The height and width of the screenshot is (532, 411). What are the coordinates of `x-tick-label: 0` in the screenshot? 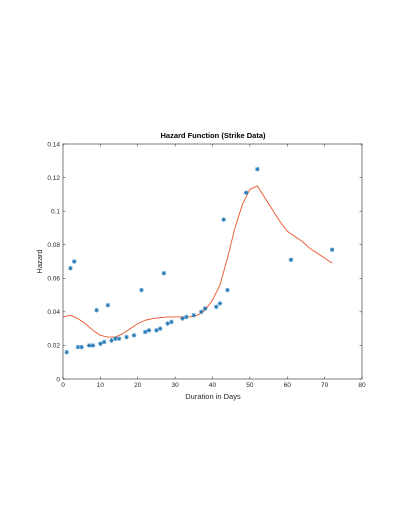 It's located at (63, 385).